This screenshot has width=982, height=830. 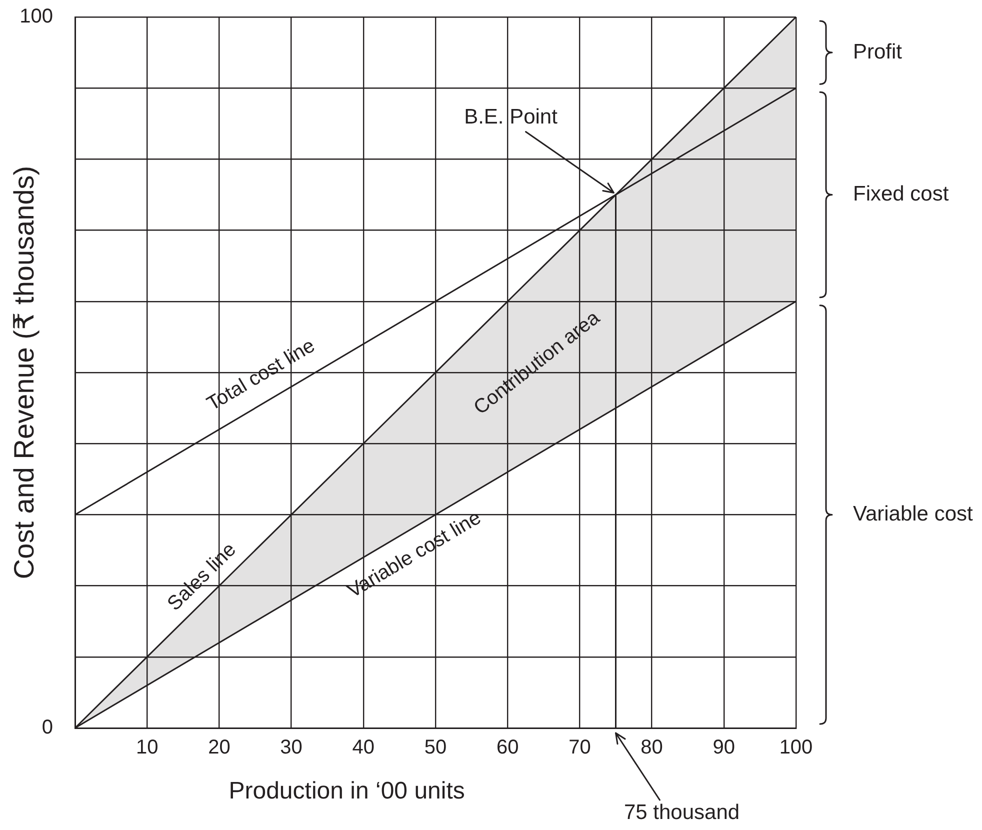 I want to click on text: Profit, so click(x=877, y=52).